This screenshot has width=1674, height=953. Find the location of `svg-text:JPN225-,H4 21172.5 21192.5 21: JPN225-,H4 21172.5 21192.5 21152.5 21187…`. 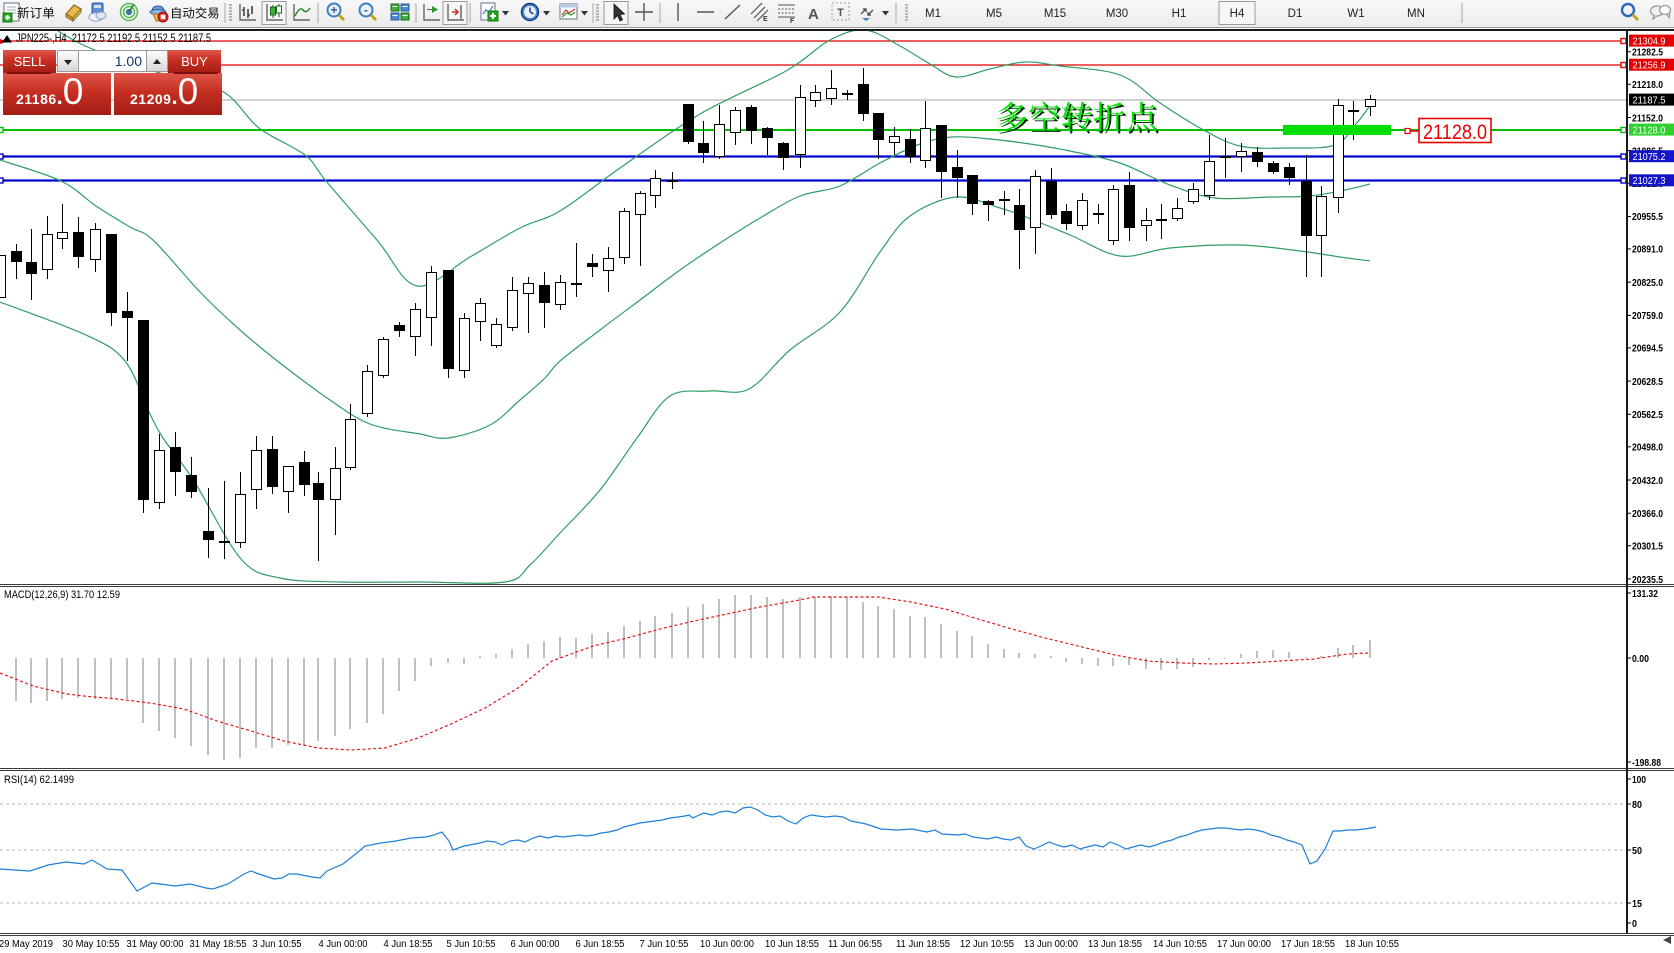

svg-text:JPN225-,H4 21172.5 21192.5 21: JPN225-,H4 21172.5 21192.5 21152.5 21187… is located at coordinates (113, 38).